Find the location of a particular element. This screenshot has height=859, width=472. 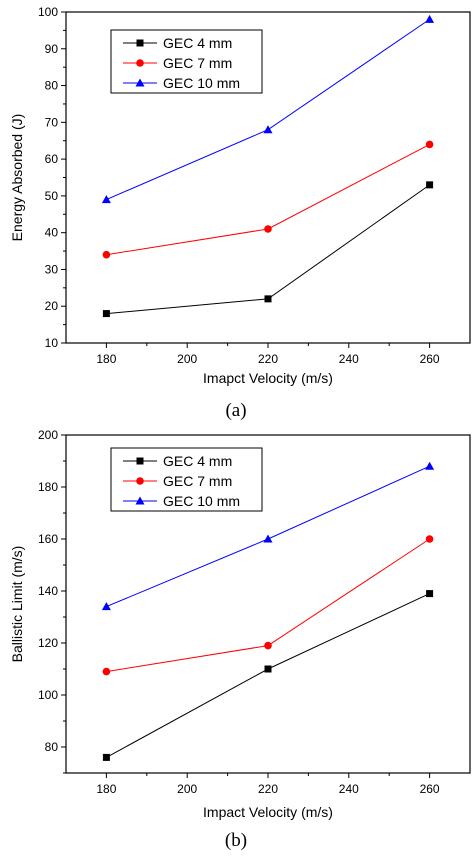

y-tick-label: 40 is located at coordinates (52, 233).